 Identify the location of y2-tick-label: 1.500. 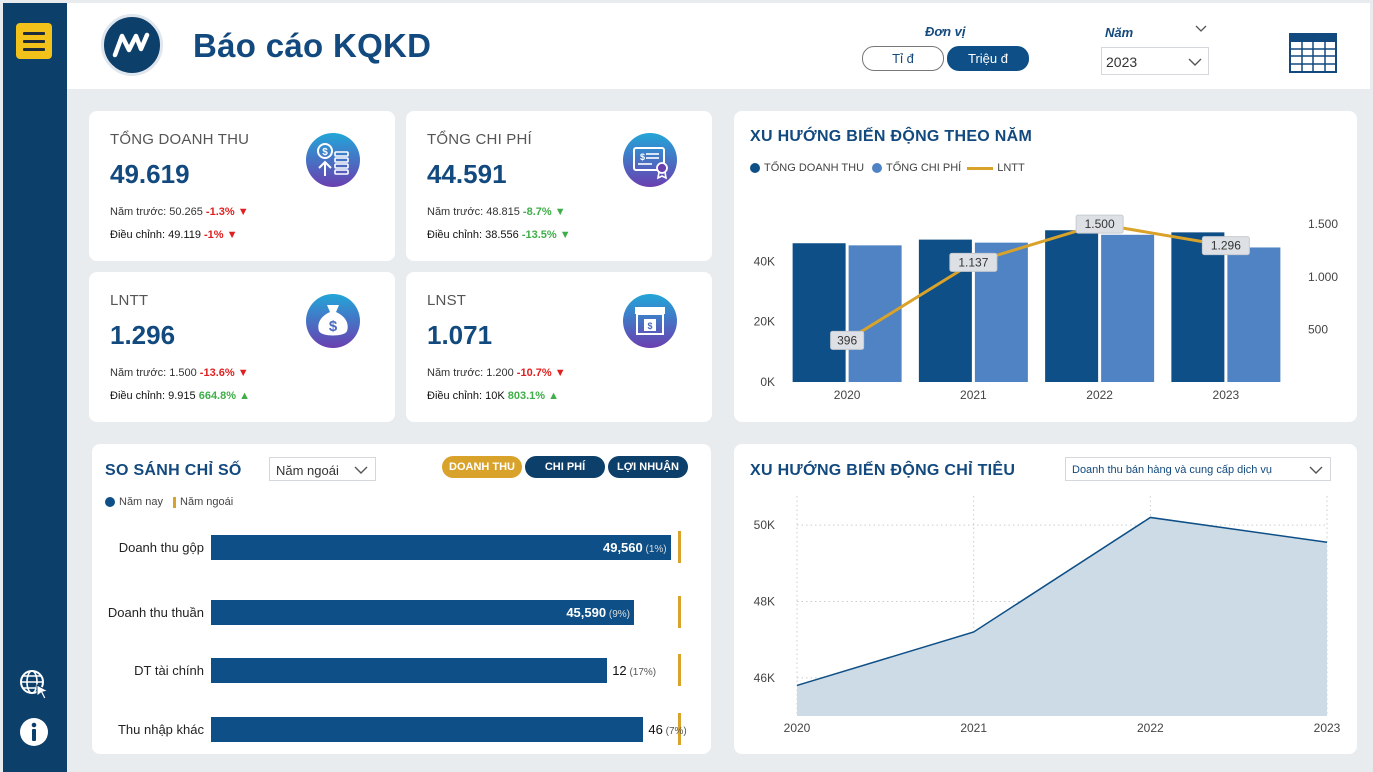
(1323, 224).